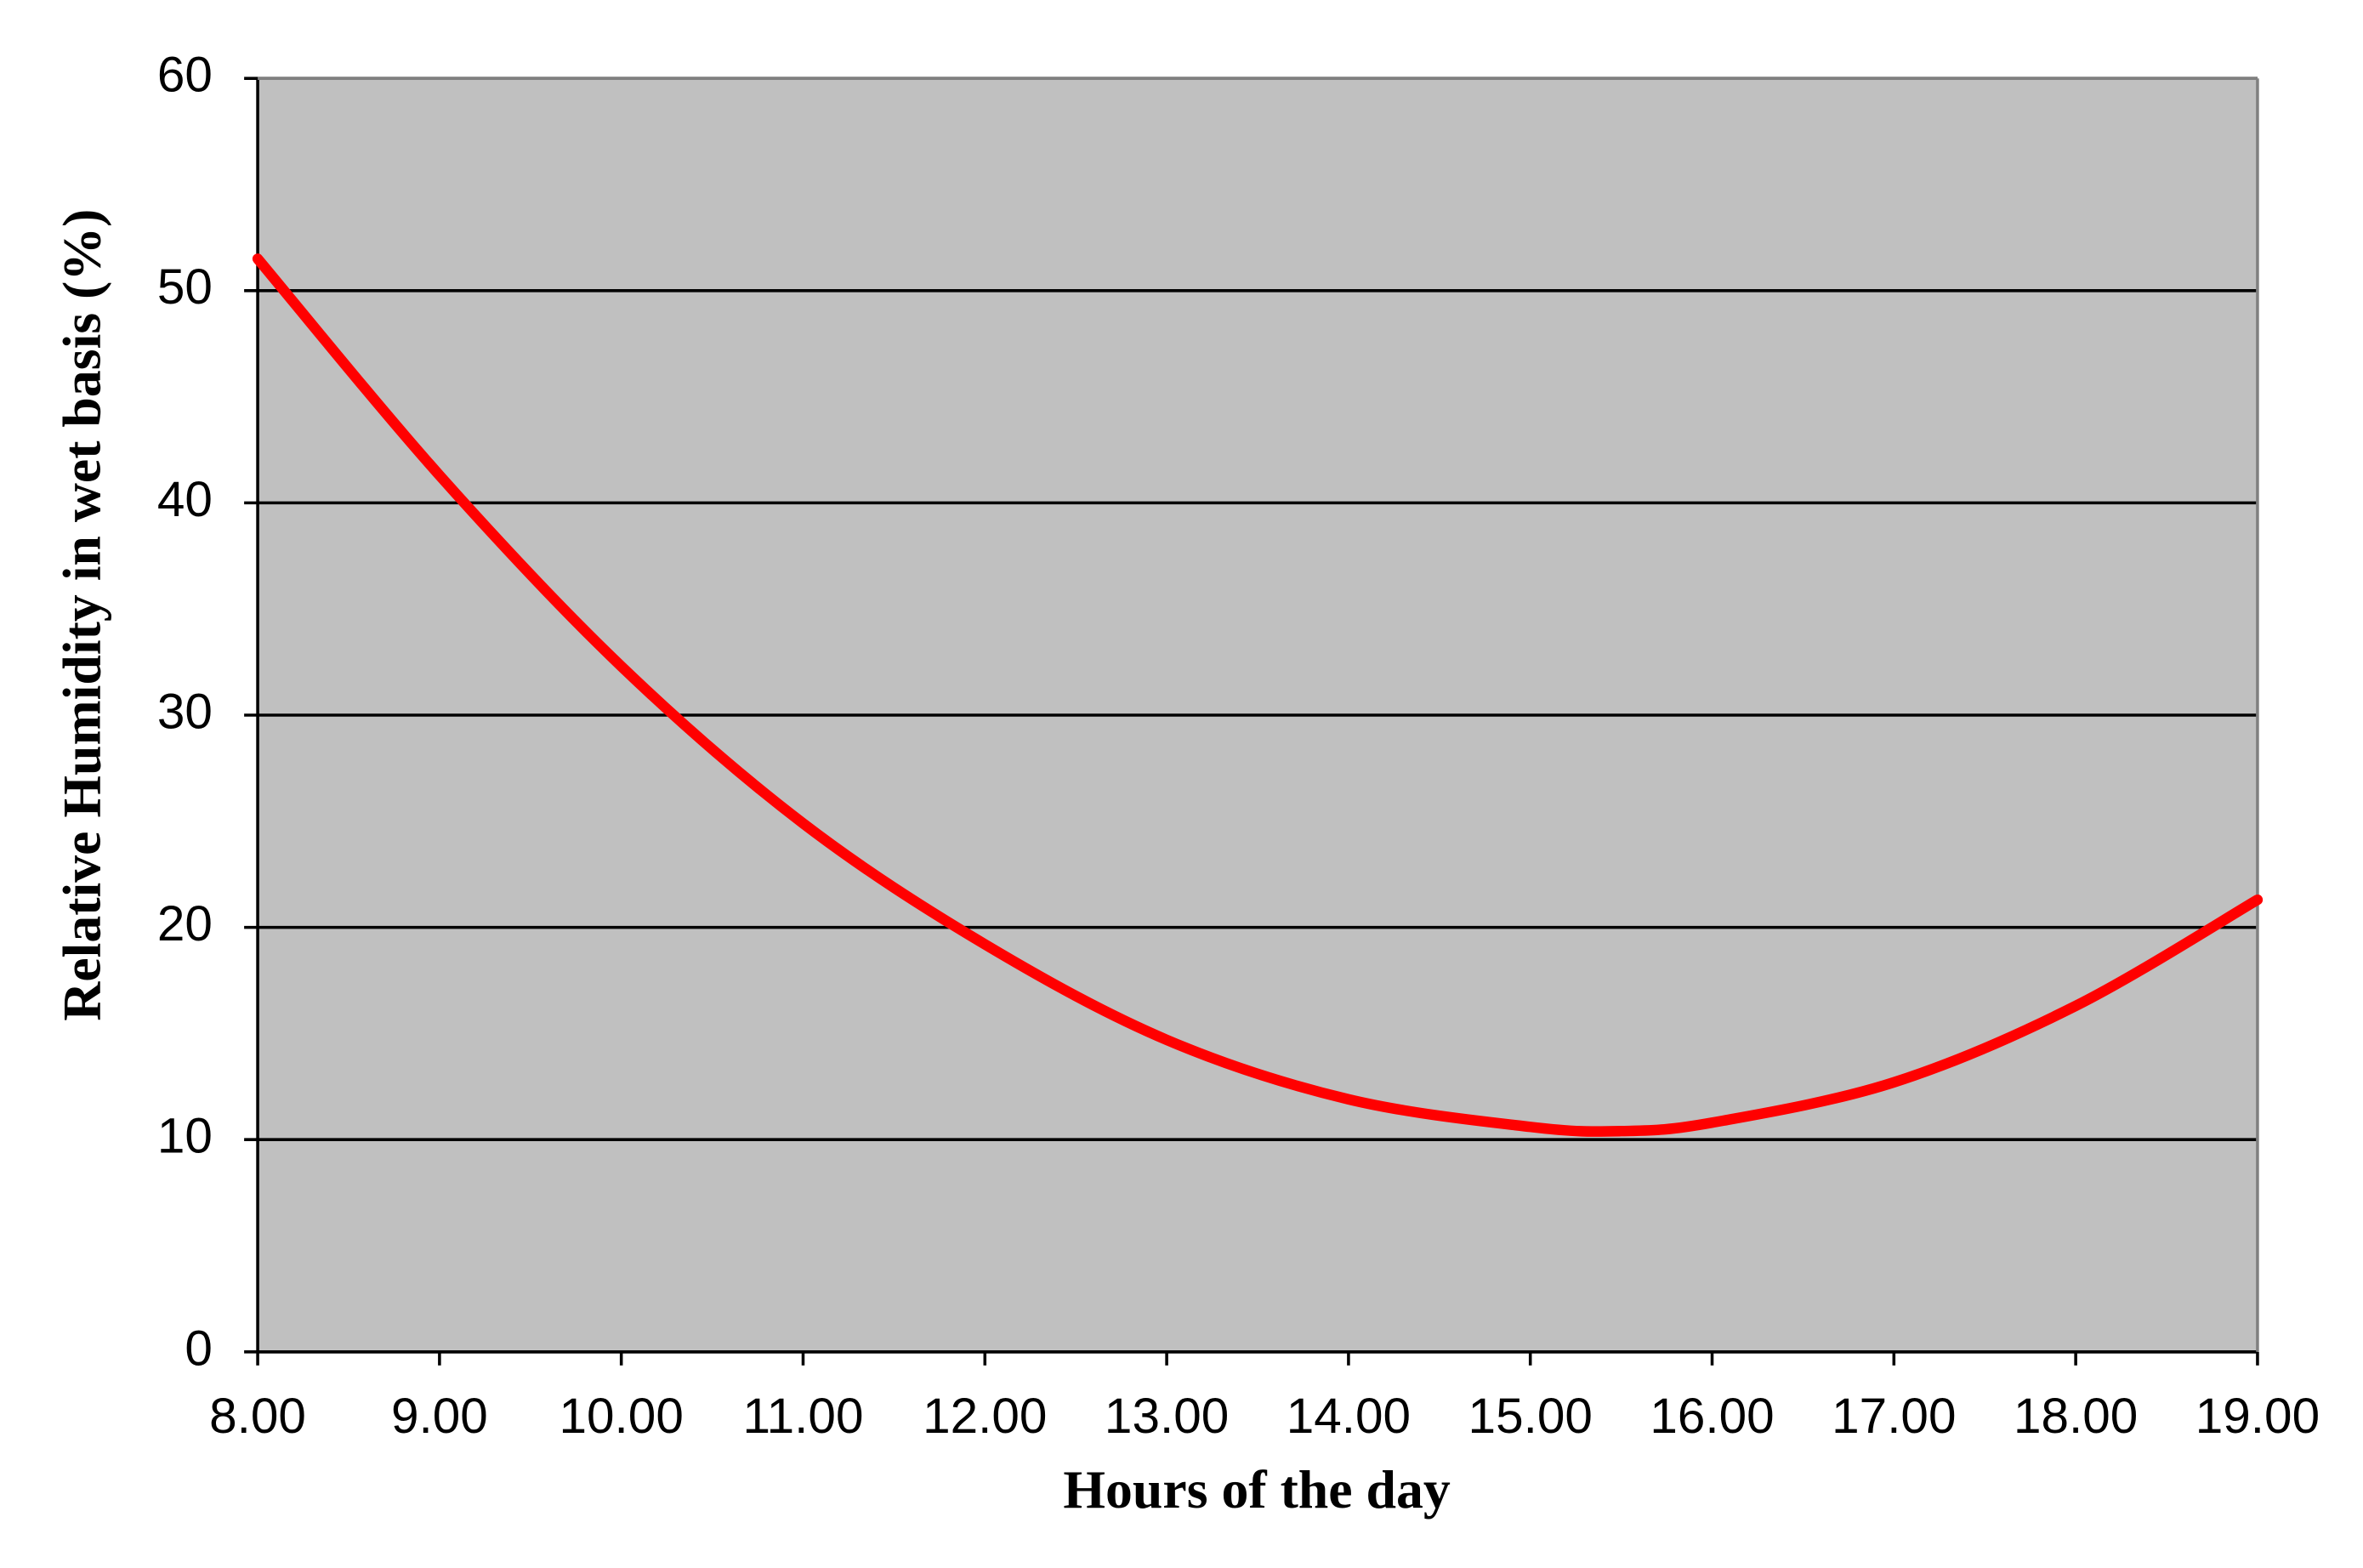 The width and height of the screenshot is (2363, 1568). What do you see at coordinates (185, 711) in the screenshot?
I see `y-tick-label: 30` at bounding box center [185, 711].